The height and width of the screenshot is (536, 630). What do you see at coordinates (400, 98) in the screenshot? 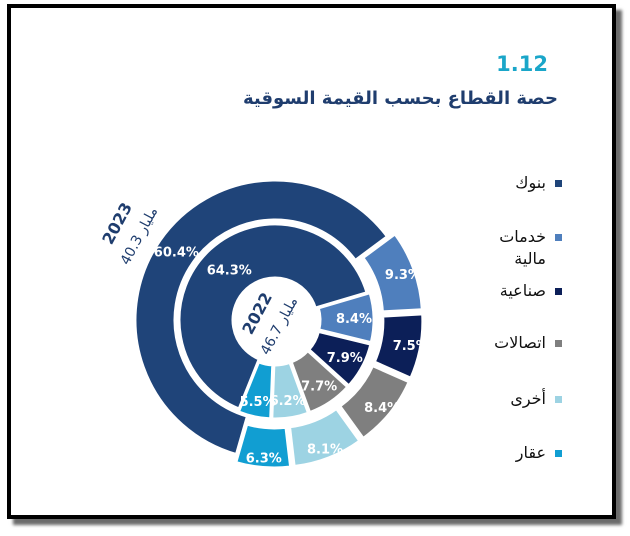
I see `figure-title: حصة القطاع بحسب القيمة السوقية` at bounding box center [400, 98].